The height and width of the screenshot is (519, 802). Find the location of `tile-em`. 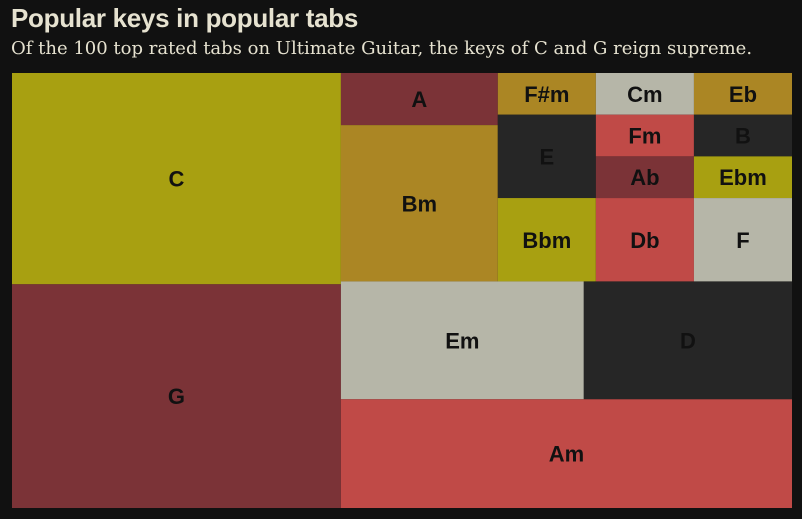

tile-em is located at coordinates (462, 340).